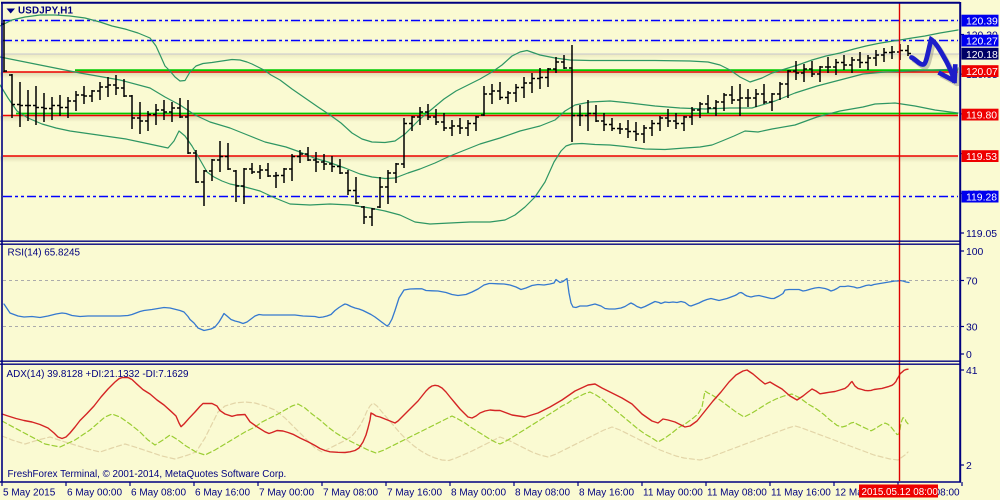  I want to click on svg-text: 119.05, so click(981, 234).